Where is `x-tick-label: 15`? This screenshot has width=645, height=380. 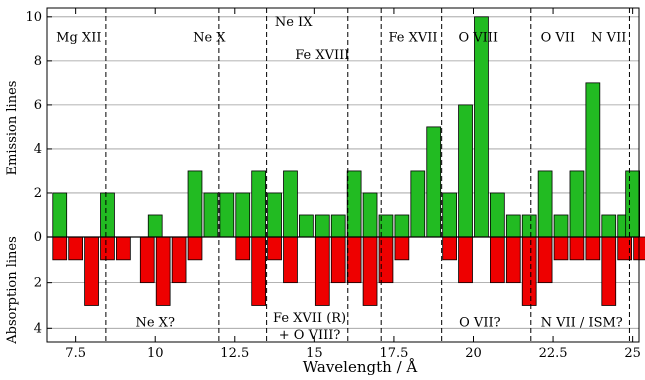 x-tick-label: 15 is located at coordinates (314, 353).